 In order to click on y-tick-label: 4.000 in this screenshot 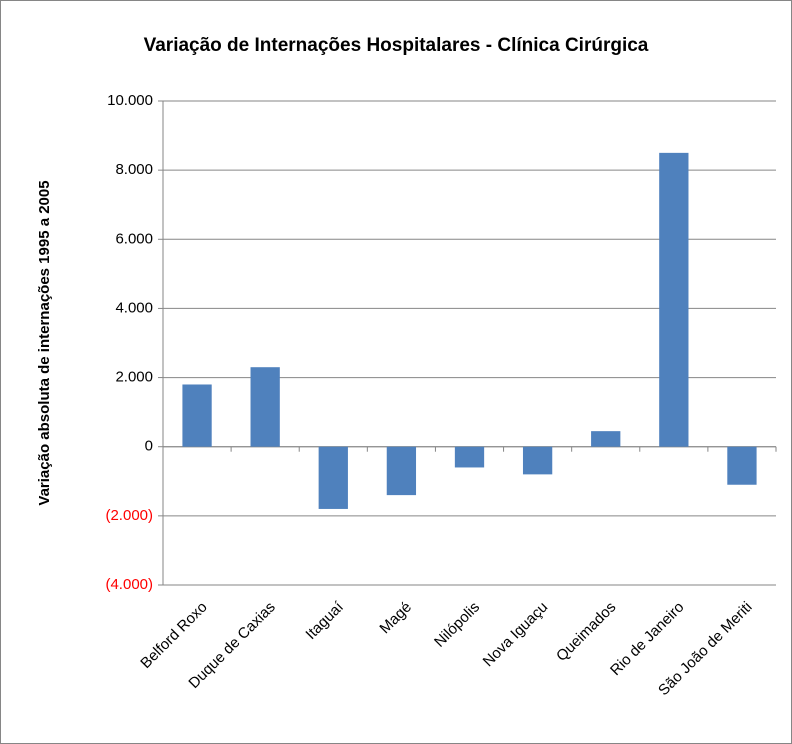, I will do `click(134, 307)`.